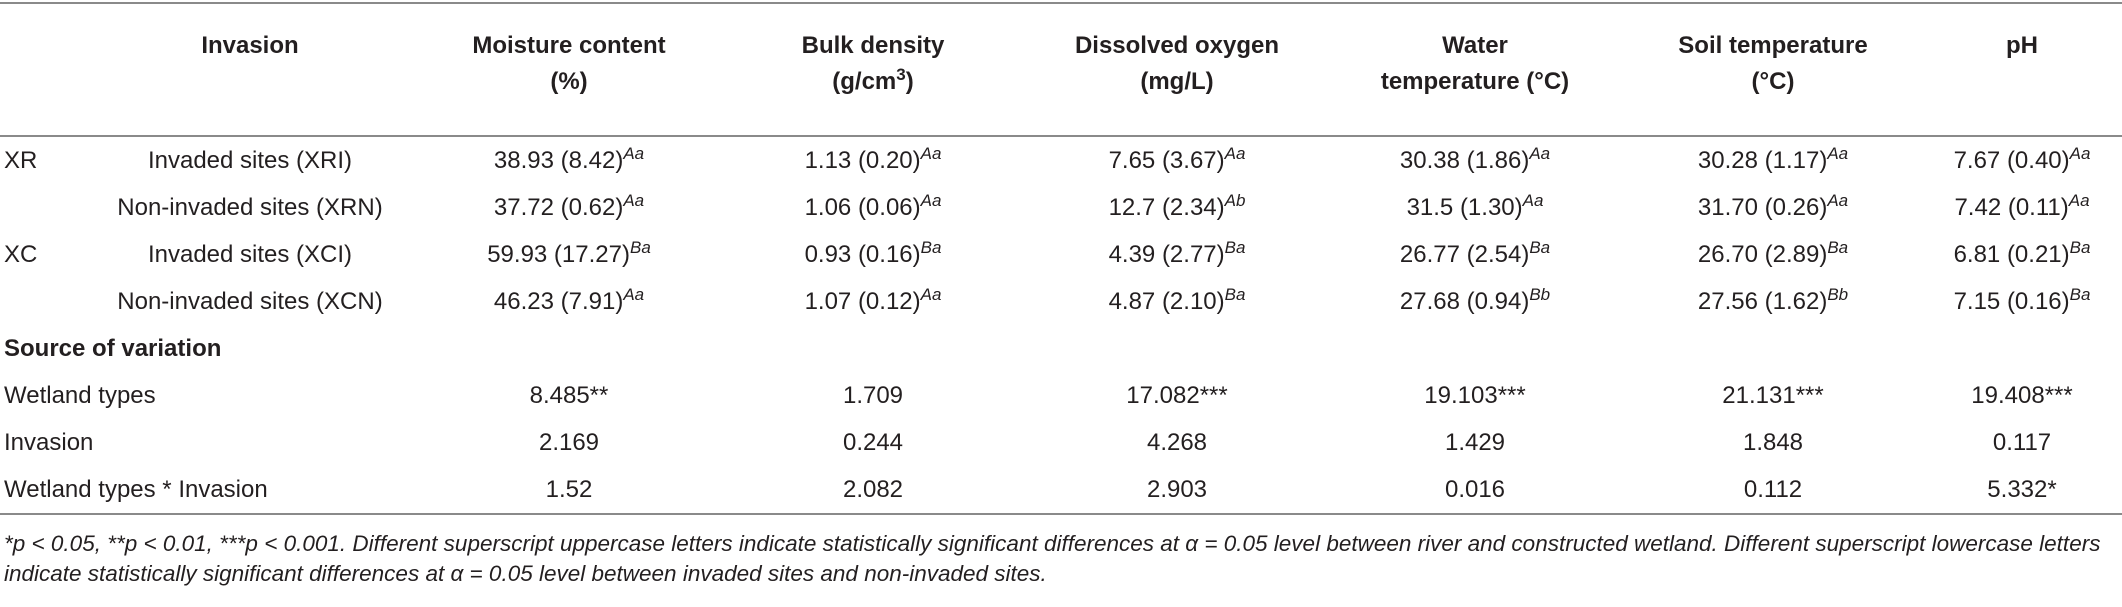 The width and height of the screenshot is (2122, 607). Describe the element at coordinates (569, 395) in the screenshot. I see `anova-value: 8.485**` at that location.